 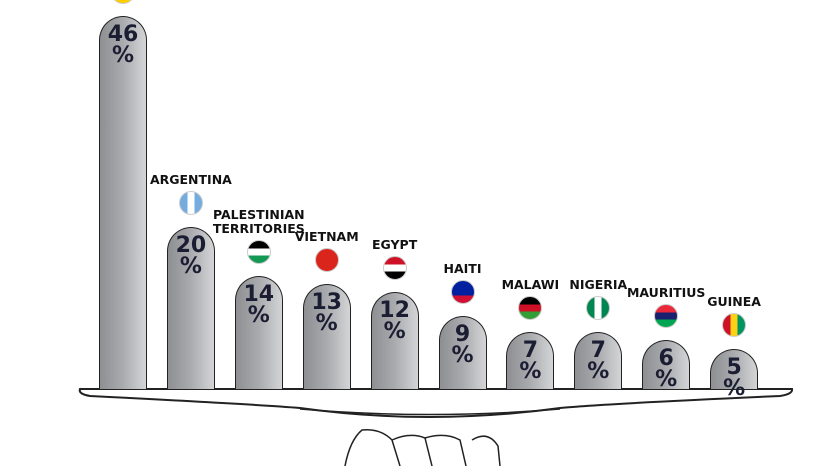 What do you see at coordinates (430, 412) in the screenshot?
I see `tray-rim` at bounding box center [430, 412].